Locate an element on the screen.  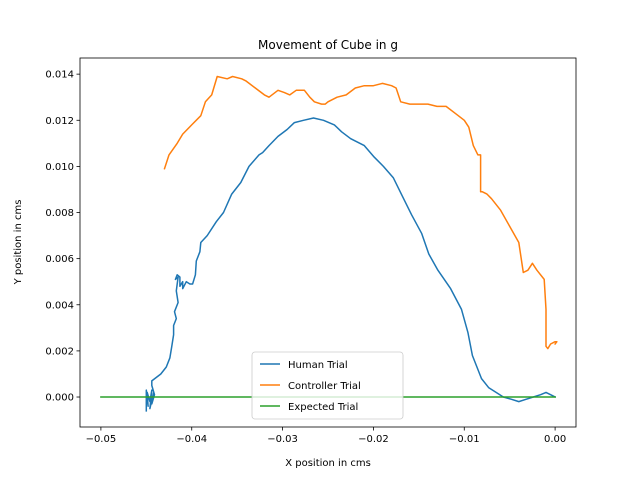
y-tick-label: 0.008 is located at coordinates (59, 213).